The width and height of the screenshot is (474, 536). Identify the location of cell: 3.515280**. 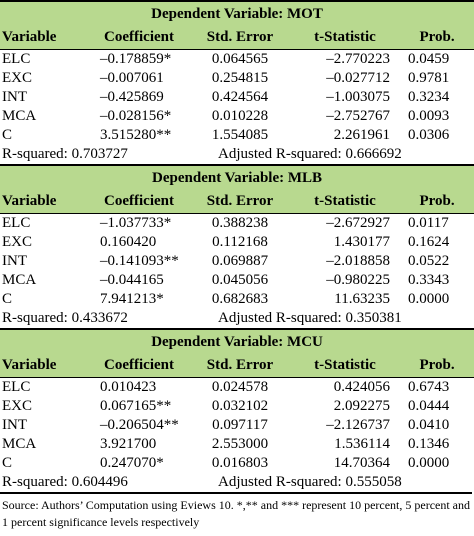
(136, 135).